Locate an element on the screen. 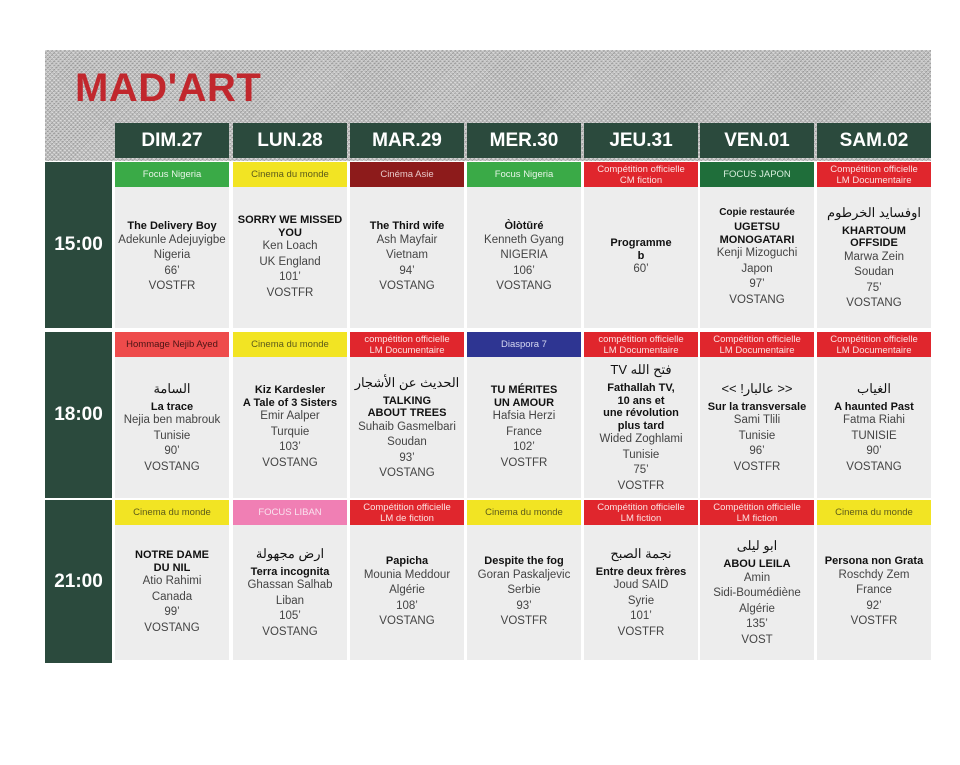  section-tag-line: LM de fiction is located at coordinates (407, 518).